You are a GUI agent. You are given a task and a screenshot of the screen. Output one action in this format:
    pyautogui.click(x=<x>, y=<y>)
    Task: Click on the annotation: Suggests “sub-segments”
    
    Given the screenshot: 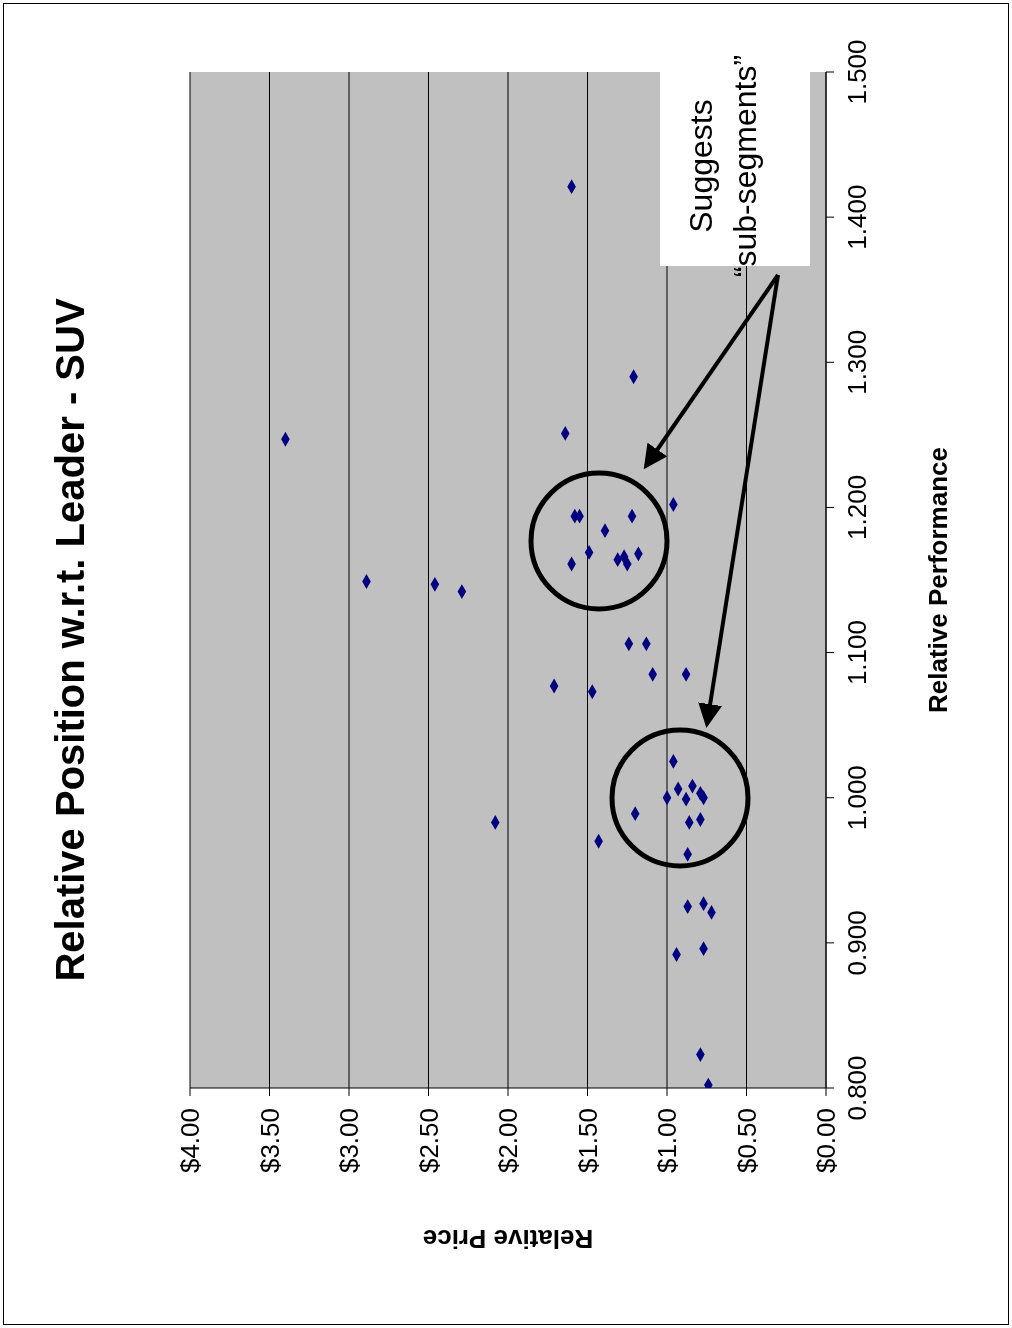 What is the action you would take?
    pyautogui.click(x=723, y=166)
    